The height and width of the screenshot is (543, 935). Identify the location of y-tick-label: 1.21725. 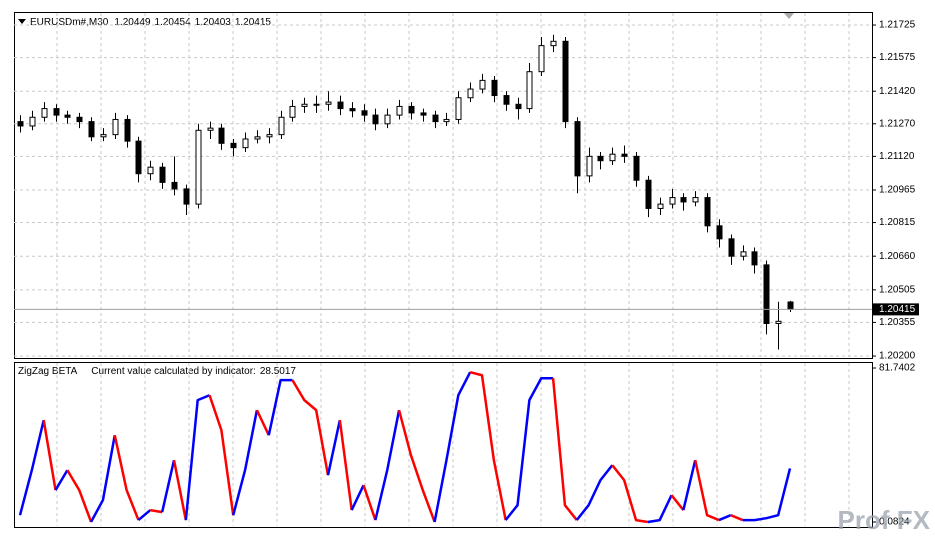
(897, 25).